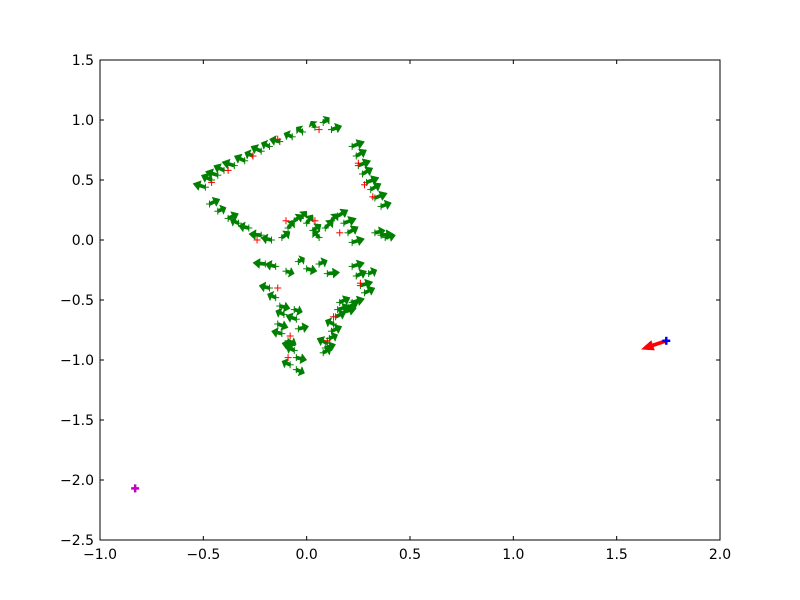  I want to click on y-tick-label: 1.0, so click(83, 121).